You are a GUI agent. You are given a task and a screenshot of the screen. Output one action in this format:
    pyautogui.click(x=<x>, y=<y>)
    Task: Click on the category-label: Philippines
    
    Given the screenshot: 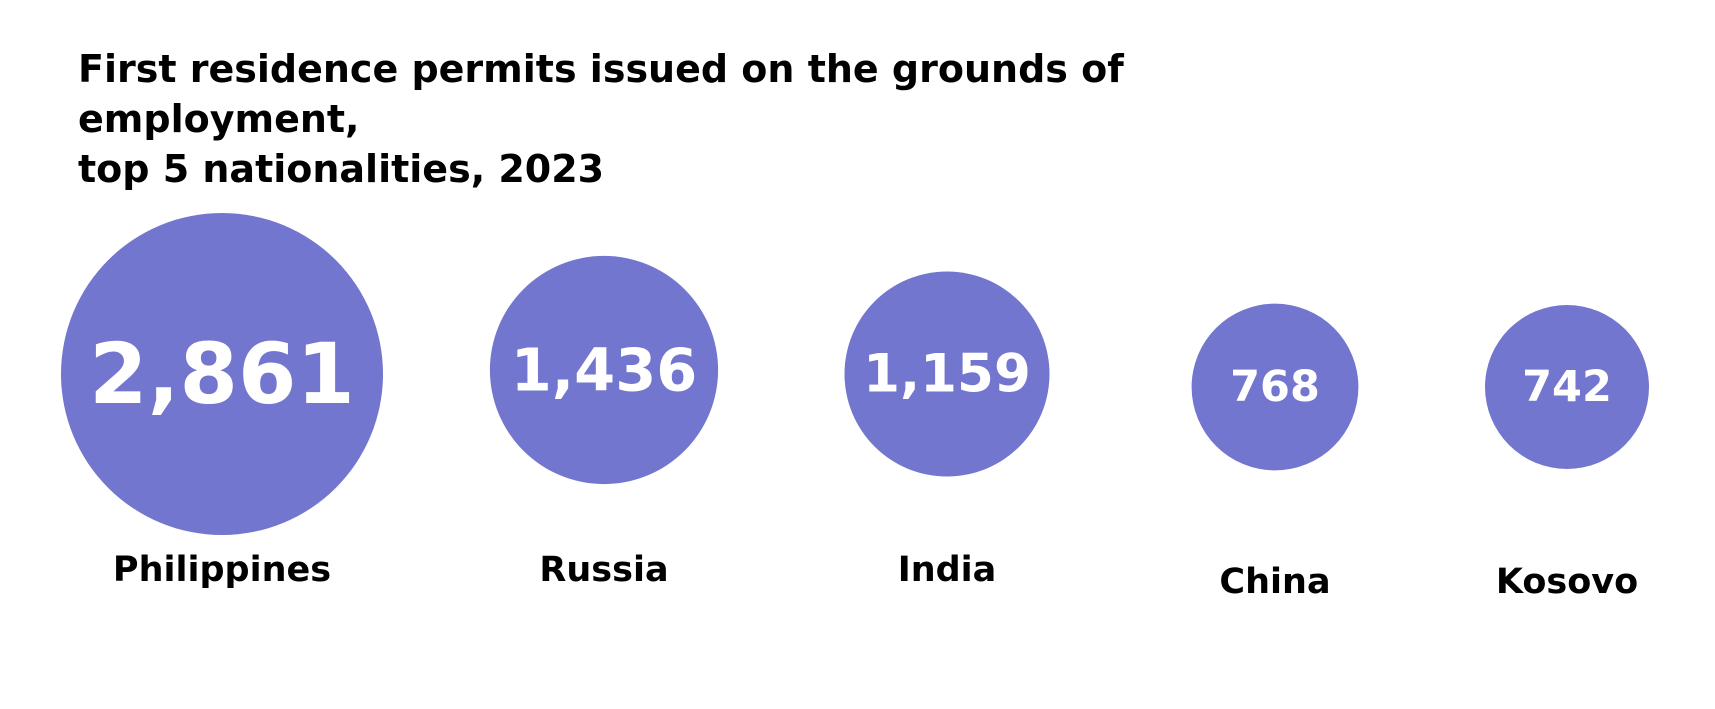 What is the action you would take?
    pyautogui.click(x=222, y=570)
    